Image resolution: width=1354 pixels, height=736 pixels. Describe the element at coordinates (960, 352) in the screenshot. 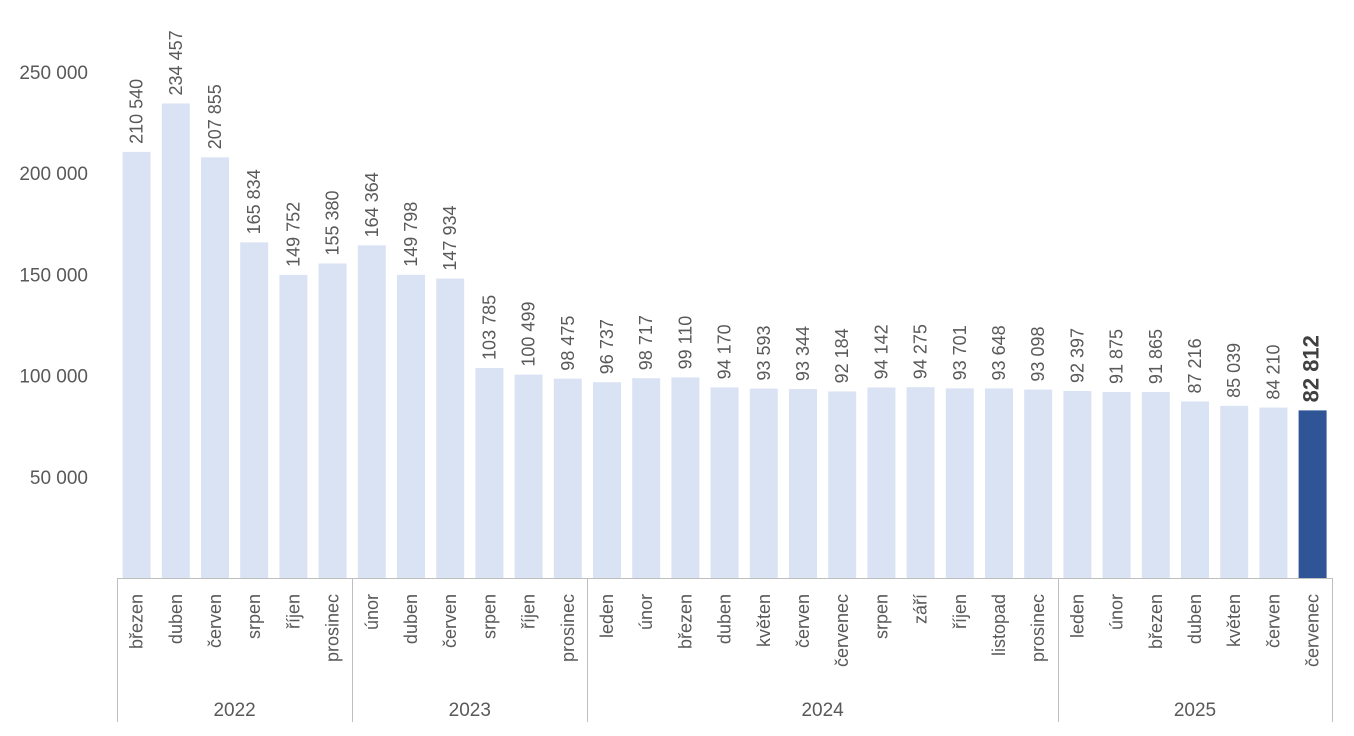

I see `data-label: 93 701` at that location.